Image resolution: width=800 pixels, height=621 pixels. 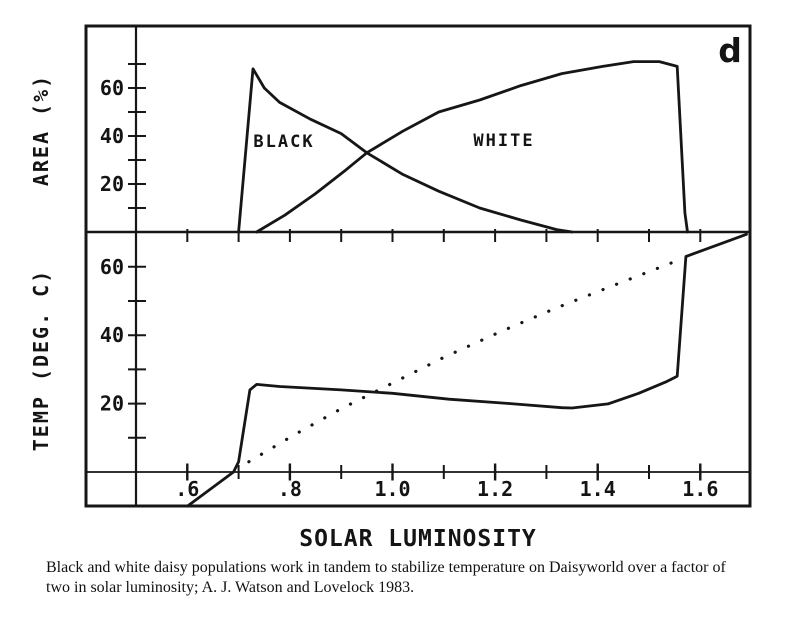 What do you see at coordinates (112, 335) in the screenshot?
I see `bottom-y-tick-label: 40` at bounding box center [112, 335].